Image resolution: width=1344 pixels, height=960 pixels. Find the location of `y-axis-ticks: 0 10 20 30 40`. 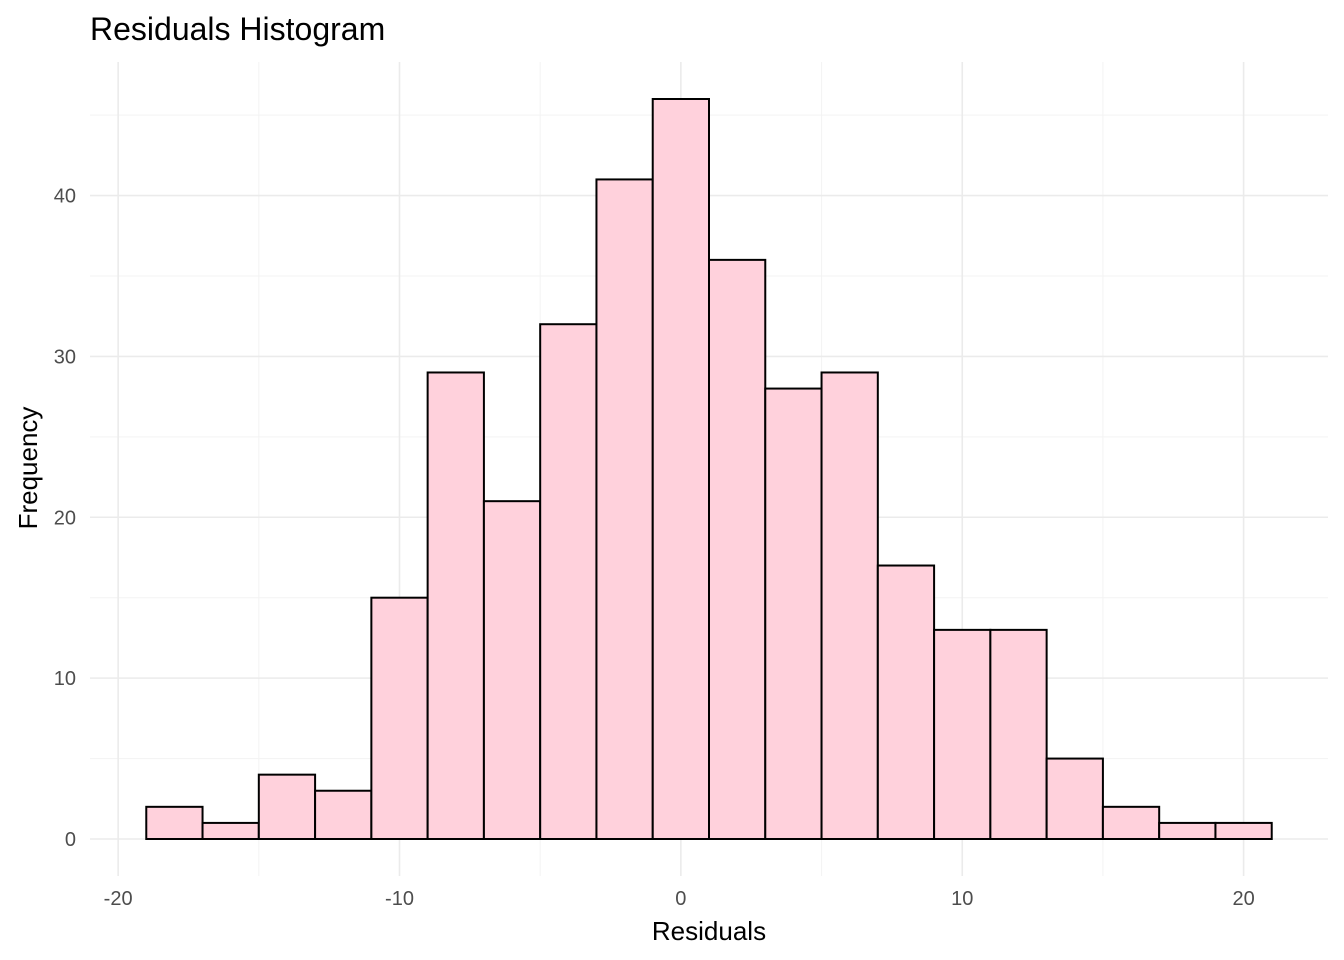

y-axis-ticks: 0 10 20 30 40 is located at coordinates (65, 518).